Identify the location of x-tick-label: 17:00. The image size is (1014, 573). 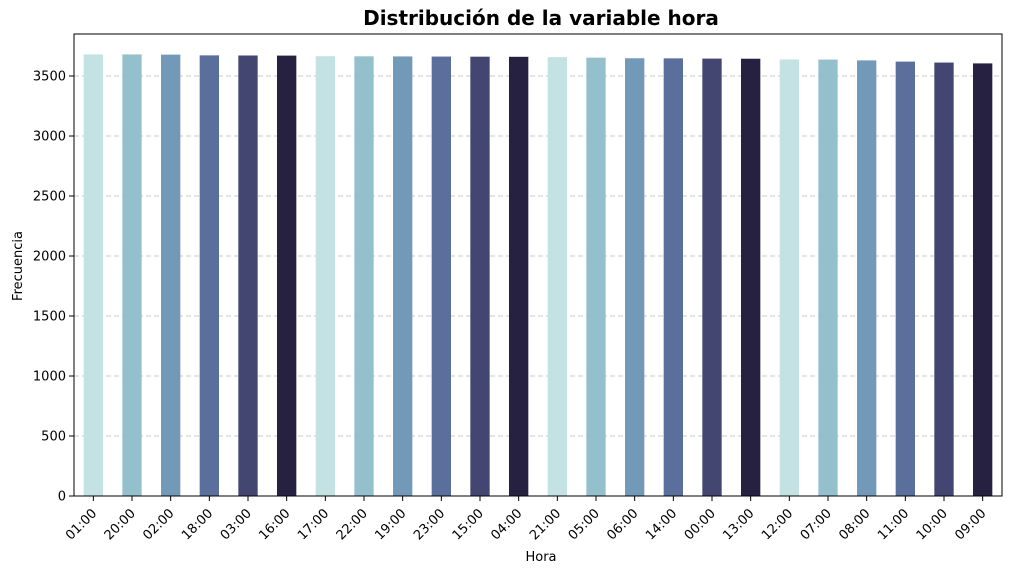
(313, 524).